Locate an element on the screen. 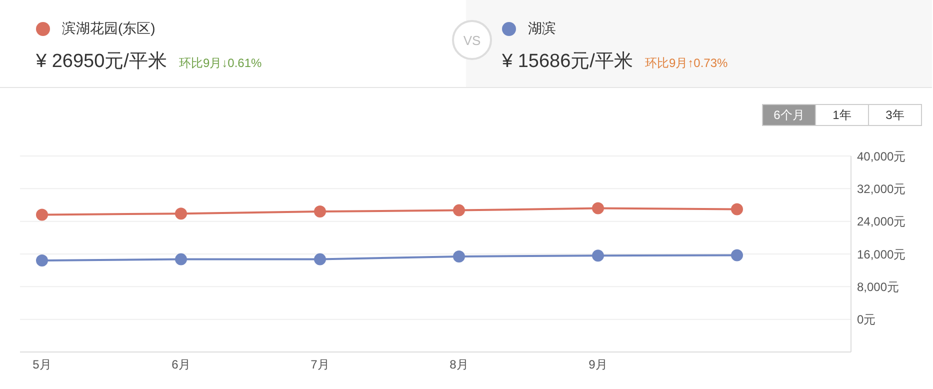  text: 环比9月↓0.61% is located at coordinates (220, 63).